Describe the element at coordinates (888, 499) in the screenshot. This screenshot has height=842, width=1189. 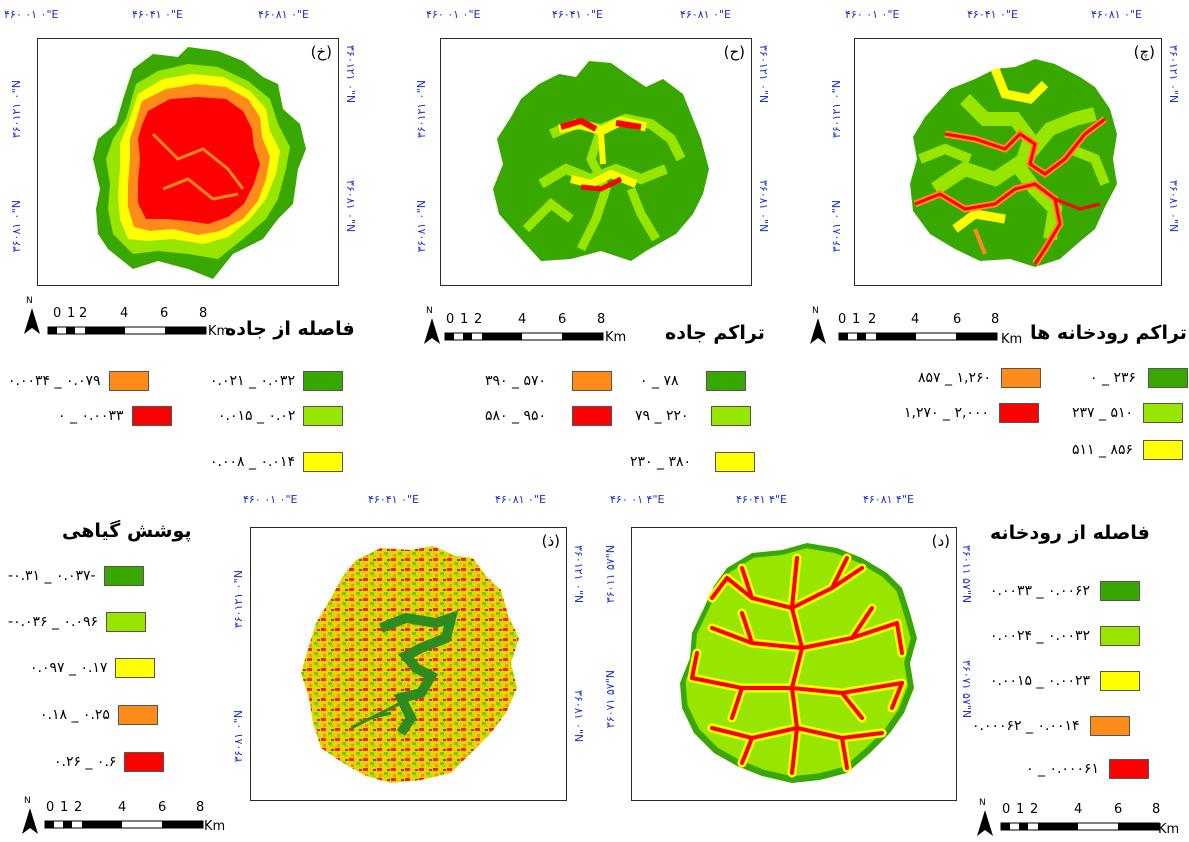
I see `coord-top-c: ۴۶۰۸۱ ۴"E` at that location.